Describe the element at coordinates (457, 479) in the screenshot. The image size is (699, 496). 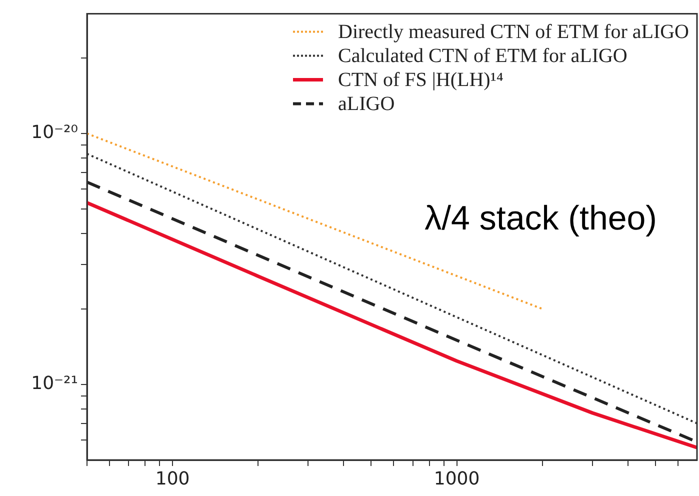
I see `x-tick-label: 1000` at that location.